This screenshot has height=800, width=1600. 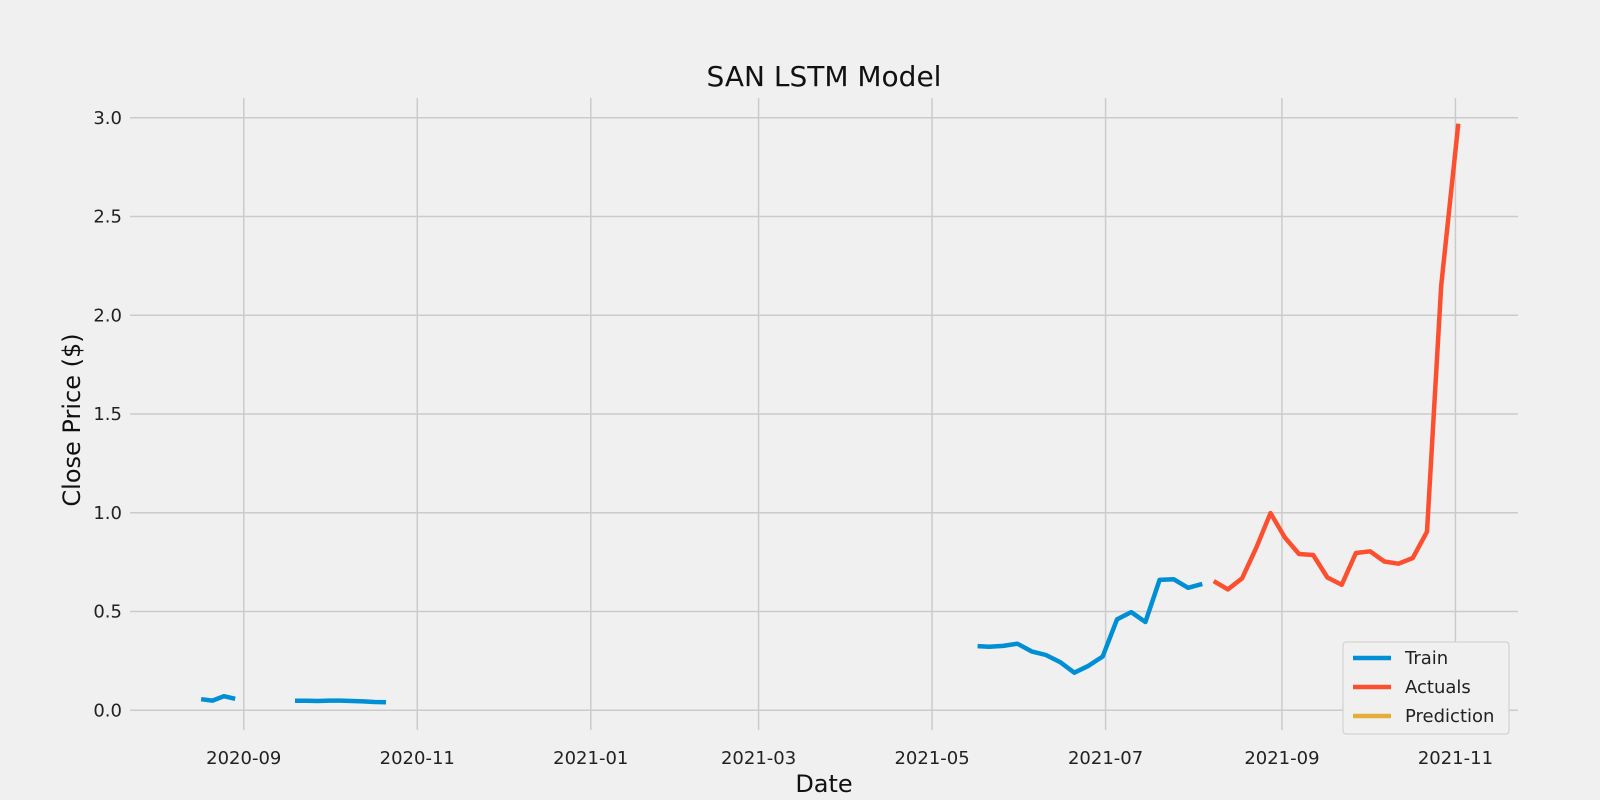 I want to click on y-tick-label: 2.5, so click(x=107, y=217).